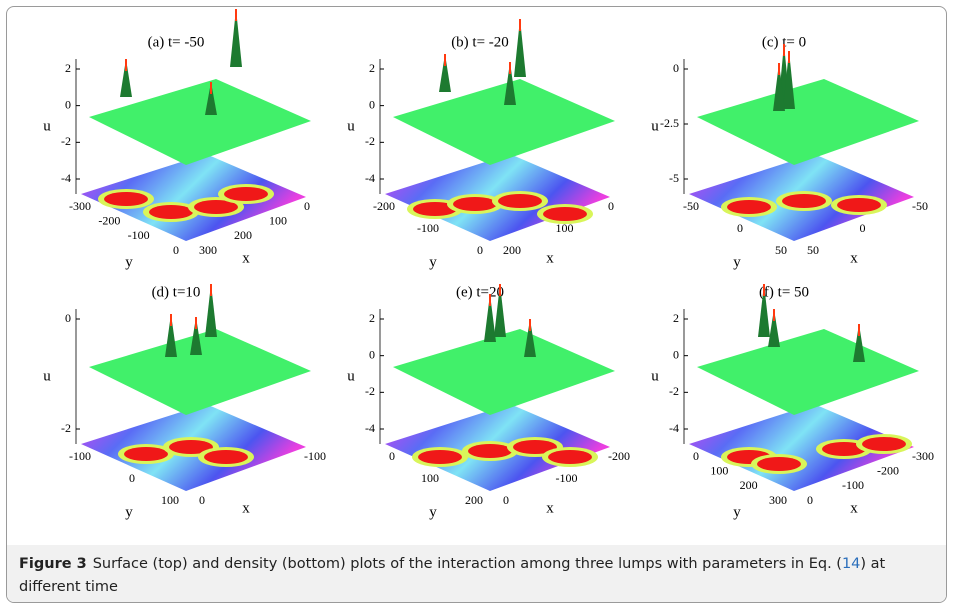  Describe the element at coordinates (480, 292) in the screenshot. I see `panel-title: (e) t=20` at that location.